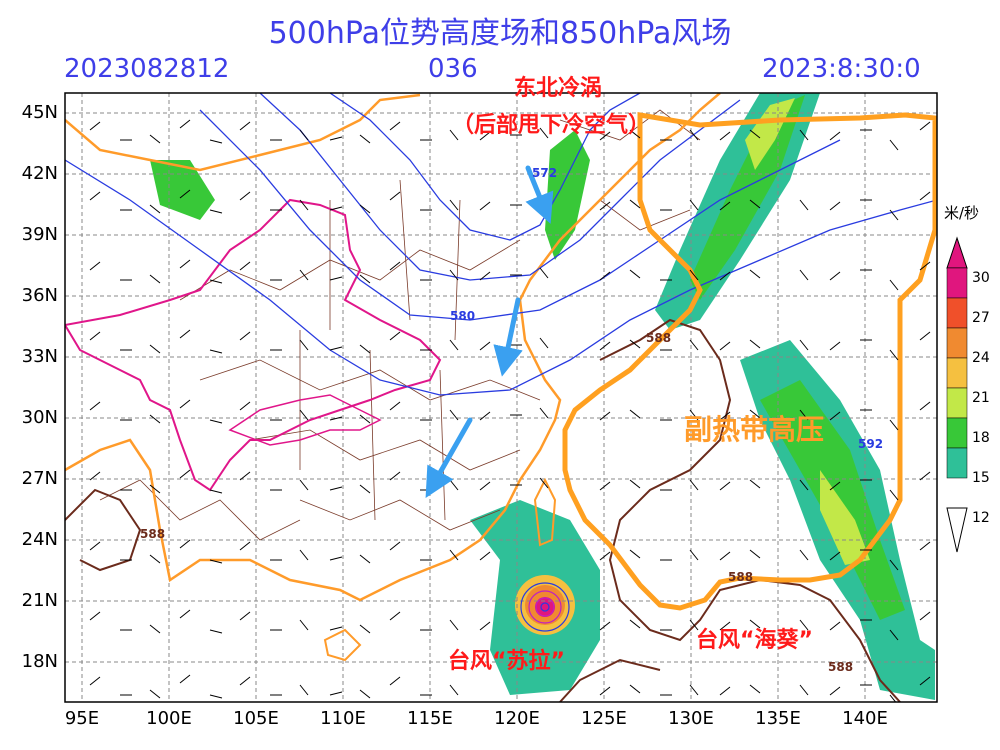 The width and height of the screenshot is (1000, 750). I want to click on forecast-hour-label: 036, so click(453, 69).